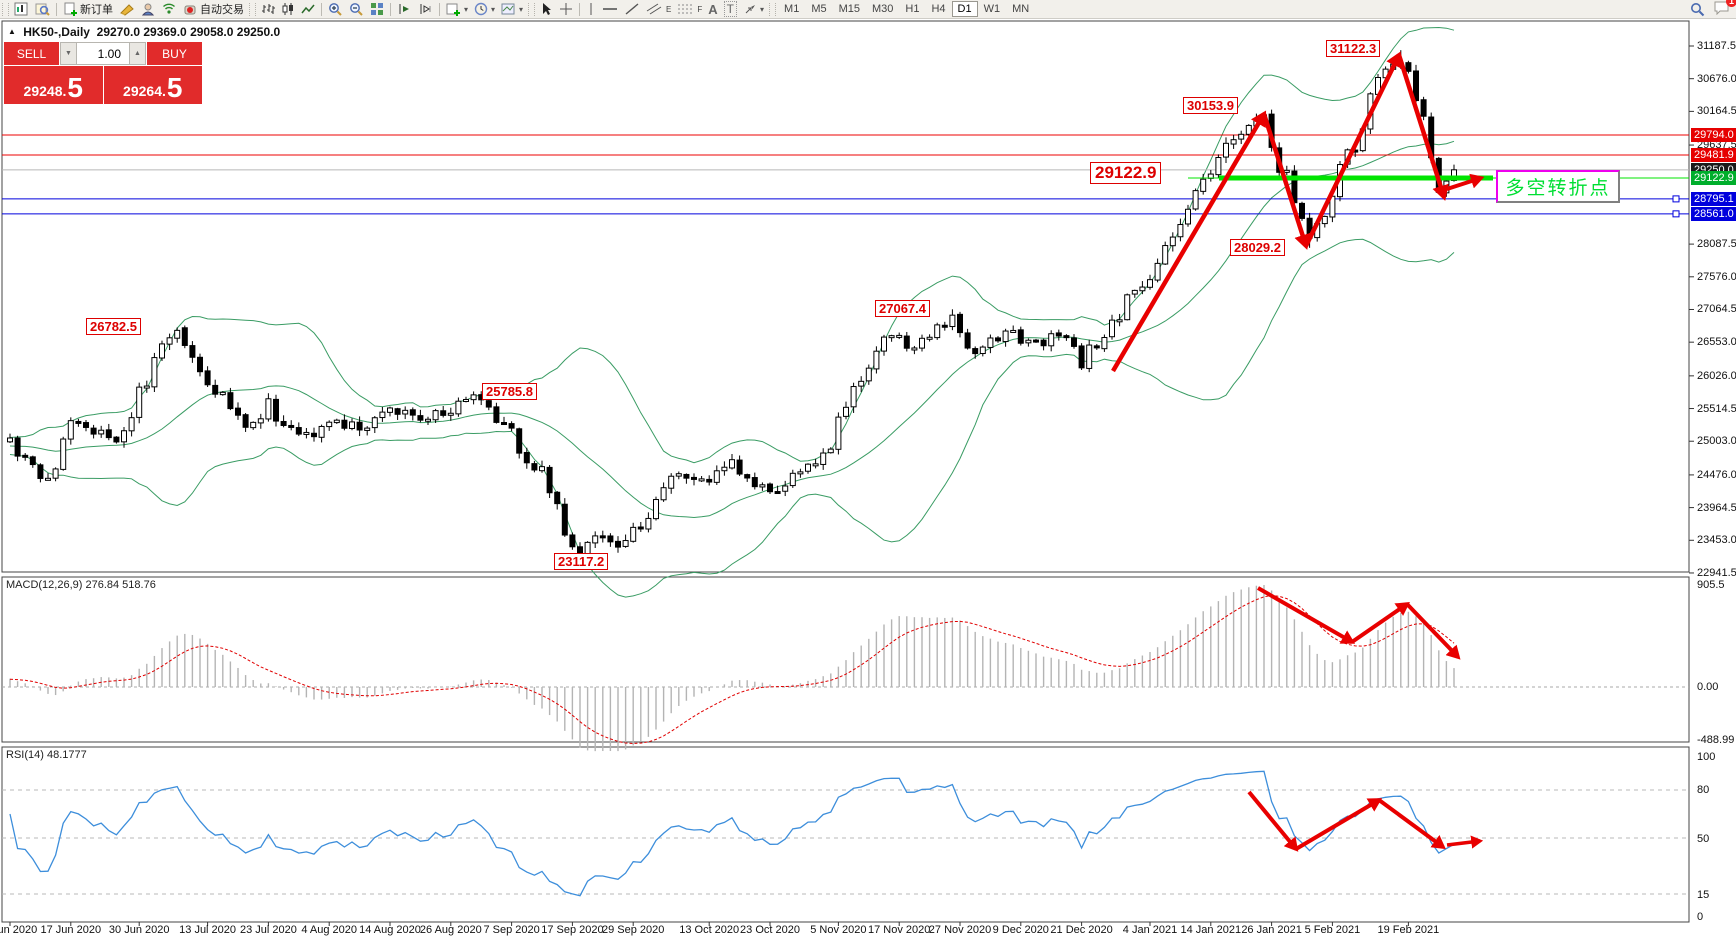  What do you see at coordinates (68, 53) in the screenshot?
I see `volume-down-button: ▼` at bounding box center [68, 53].